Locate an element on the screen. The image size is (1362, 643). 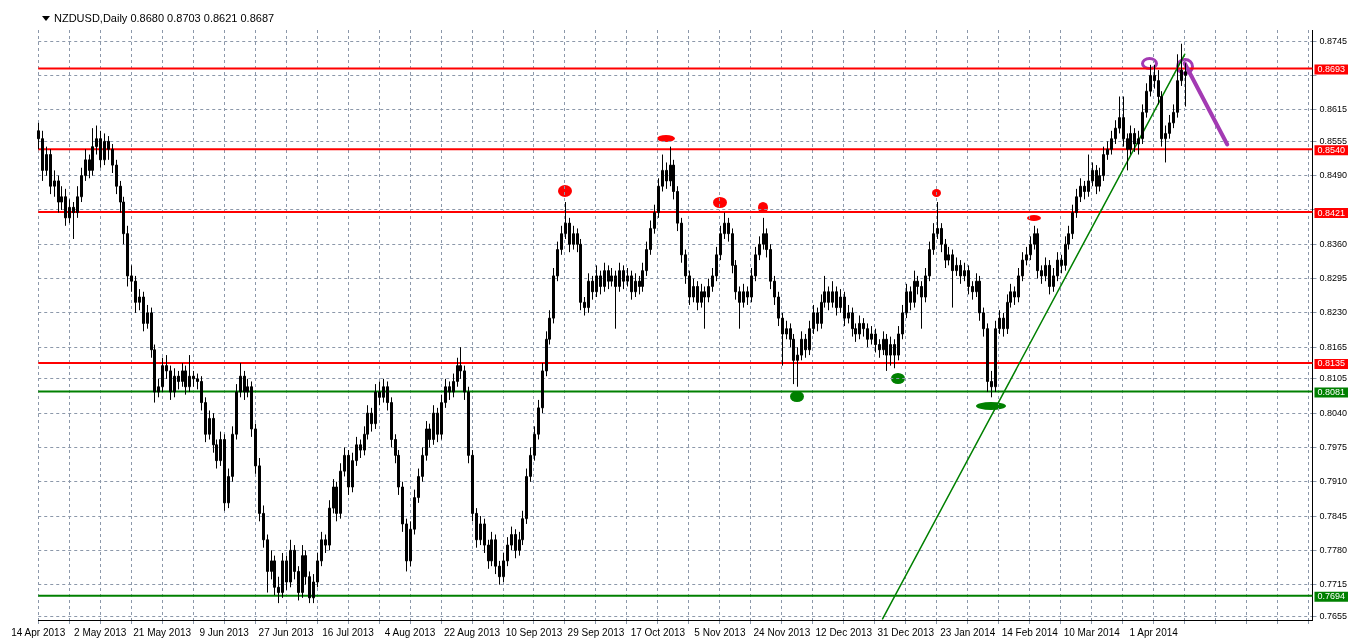
y-tick-label: 0.7655 is located at coordinates (1333, 615).